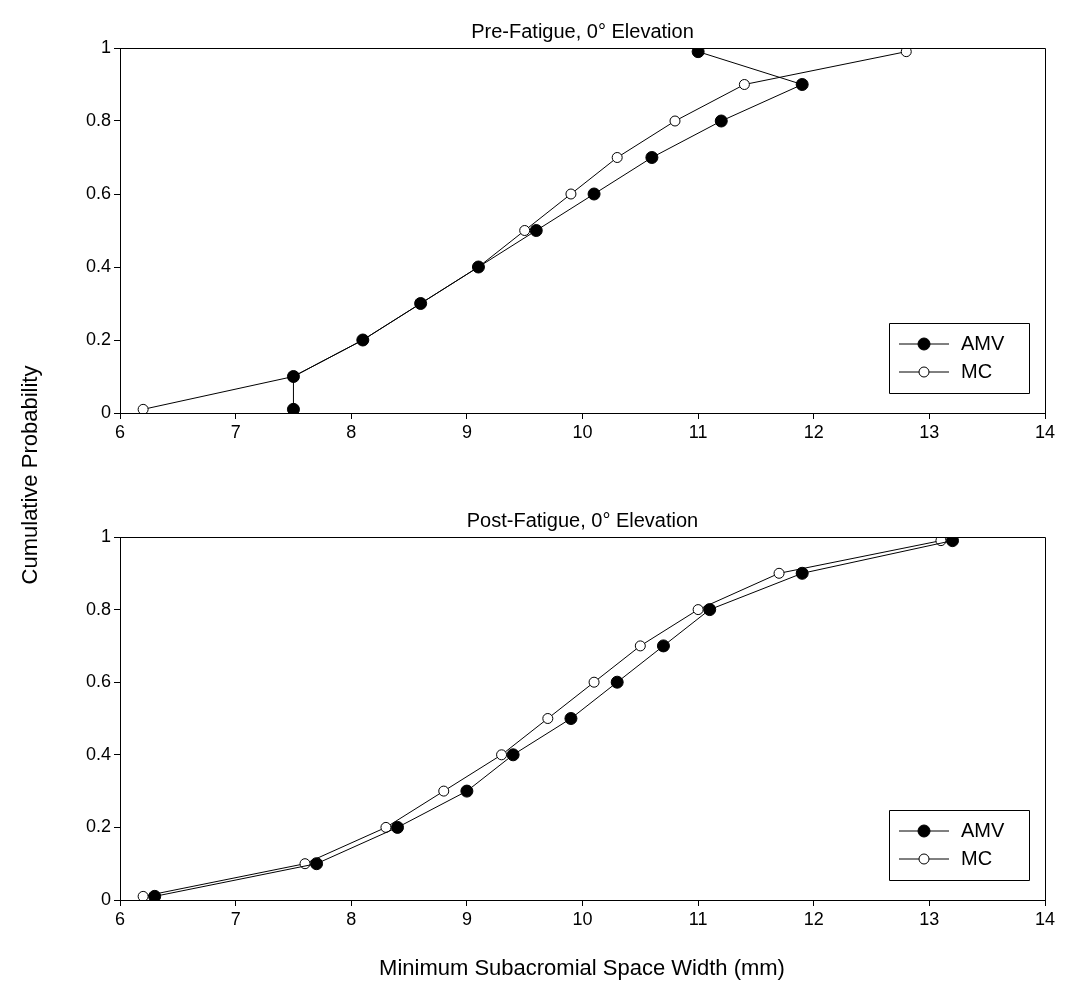  Describe the element at coordinates (582, 519) in the screenshot. I see `chart-title: Post-Fatigue, 0° Elevation` at that location.